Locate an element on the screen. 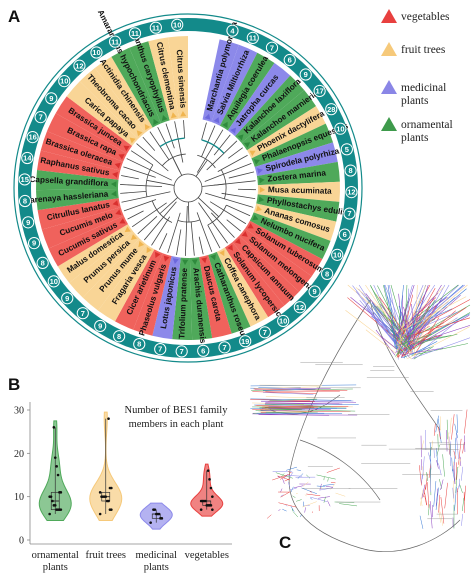 The image size is (474, 574). x-category-label: plants is located at coordinates (156, 567).